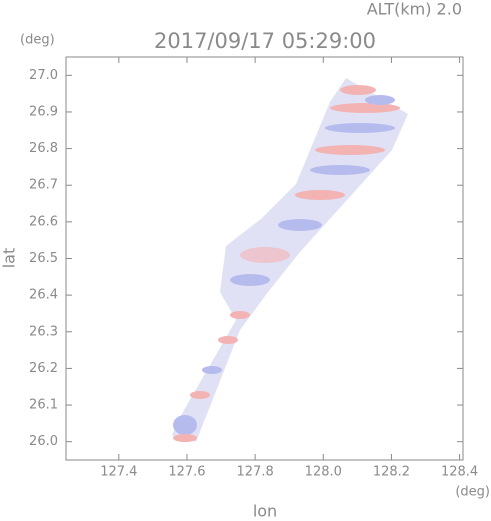  I want to click on y-tick-label: 26.5, so click(43, 258).